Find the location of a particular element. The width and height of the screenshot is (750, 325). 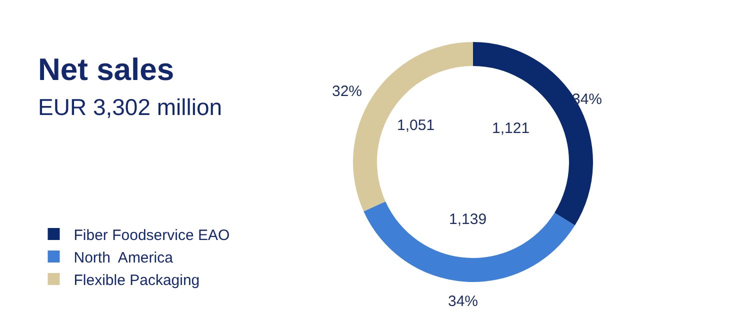

text: 32% is located at coordinates (347, 91).